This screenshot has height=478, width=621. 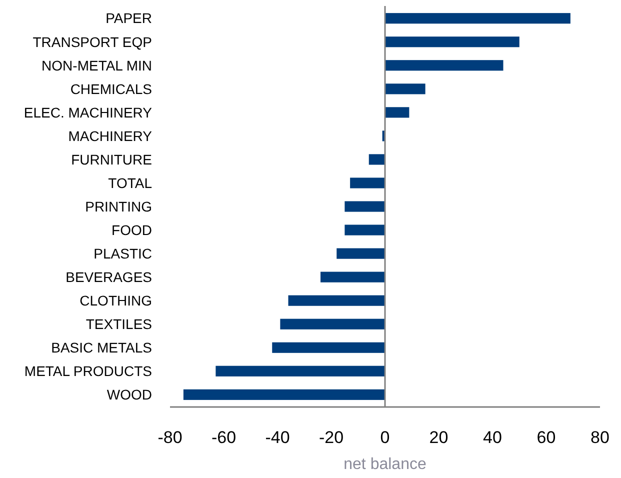 What do you see at coordinates (223, 437) in the screenshot?
I see `x-tick-label: -60` at bounding box center [223, 437].